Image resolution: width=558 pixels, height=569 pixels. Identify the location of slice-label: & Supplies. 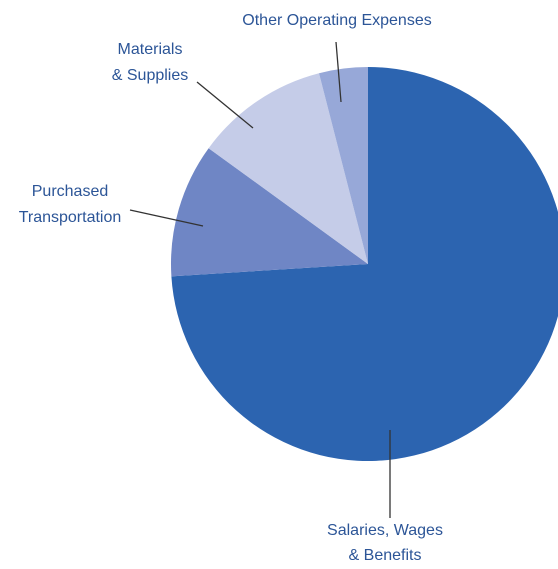
(150, 75).